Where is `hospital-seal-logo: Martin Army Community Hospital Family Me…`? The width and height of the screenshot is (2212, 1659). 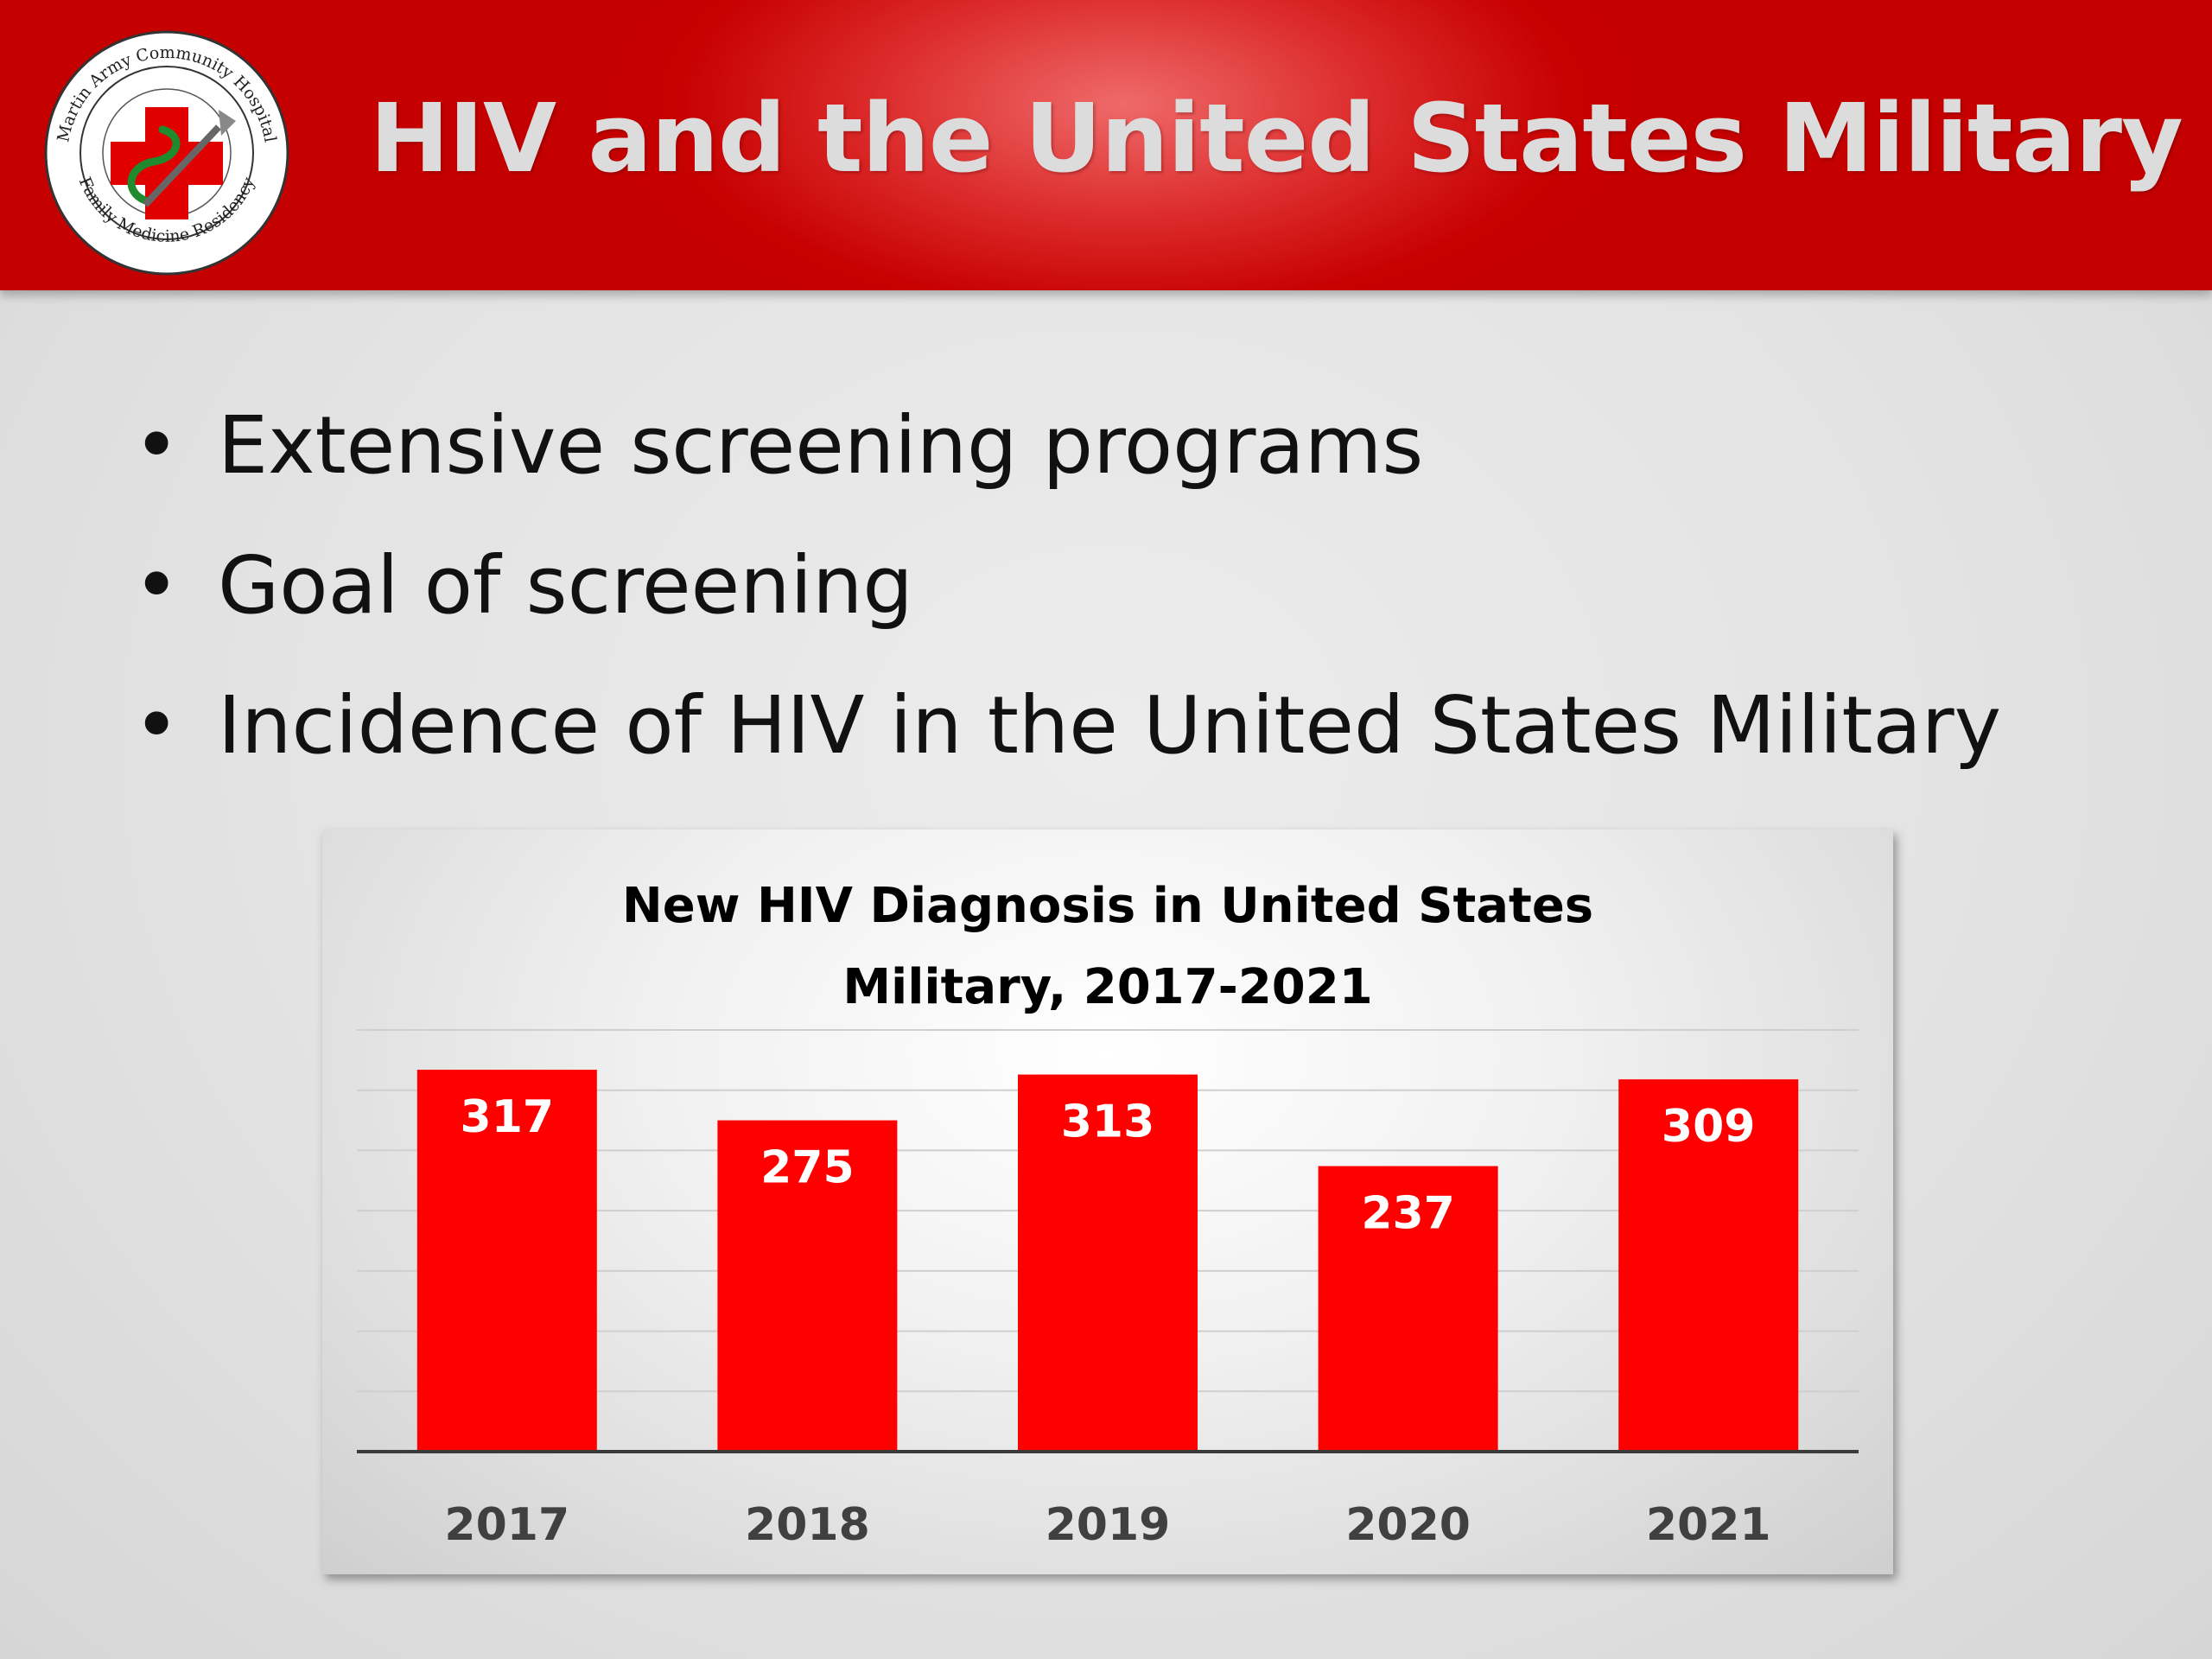 hospital-seal-logo: Martin Army Community Hospital Family Me… is located at coordinates (166, 153).